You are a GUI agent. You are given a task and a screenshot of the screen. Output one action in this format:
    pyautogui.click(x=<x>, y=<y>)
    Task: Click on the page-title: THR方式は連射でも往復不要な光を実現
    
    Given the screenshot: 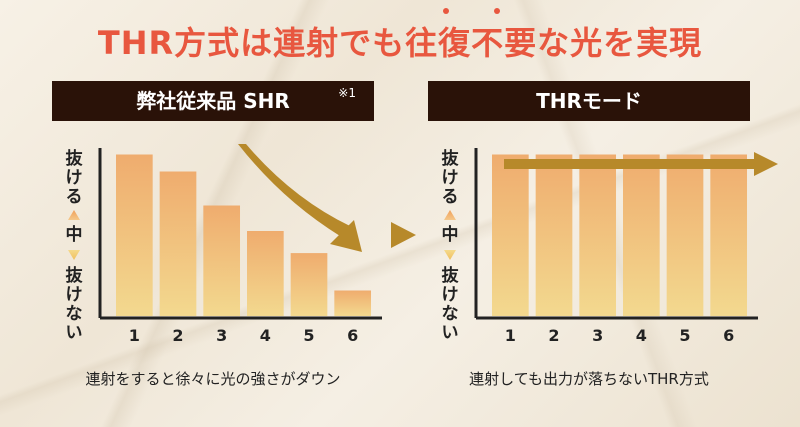 What is the action you would take?
    pyautogui.click(x=400, y=43)
    